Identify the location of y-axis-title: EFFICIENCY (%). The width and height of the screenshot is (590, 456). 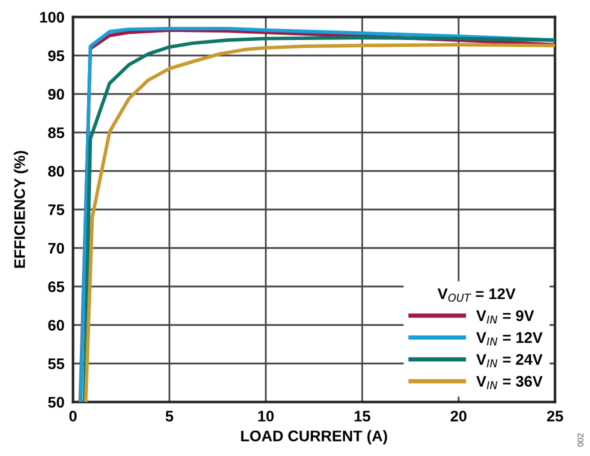
(21, 209).